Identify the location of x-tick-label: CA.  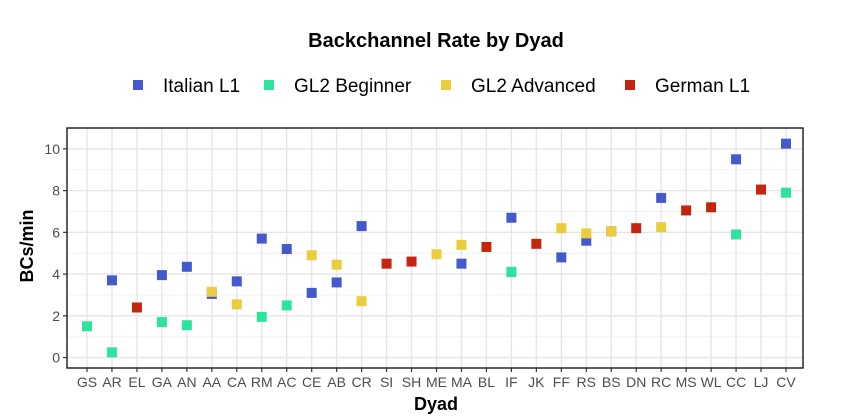
(237, 382).